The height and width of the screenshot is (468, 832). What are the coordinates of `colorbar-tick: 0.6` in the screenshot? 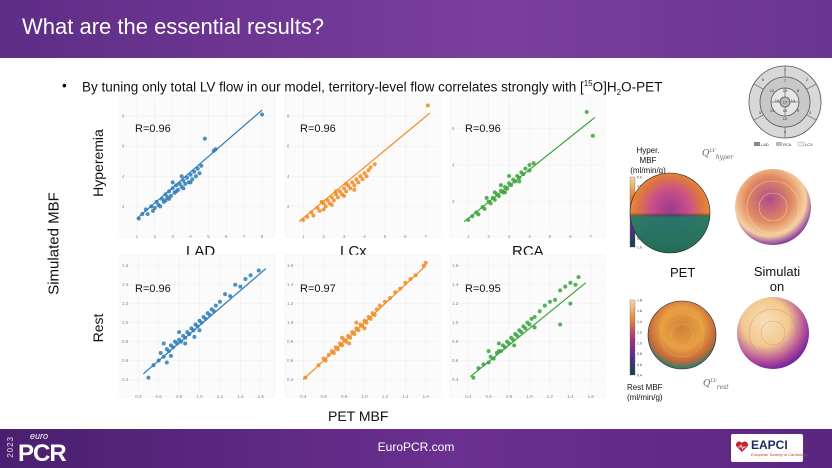 It's located at (639, 365).